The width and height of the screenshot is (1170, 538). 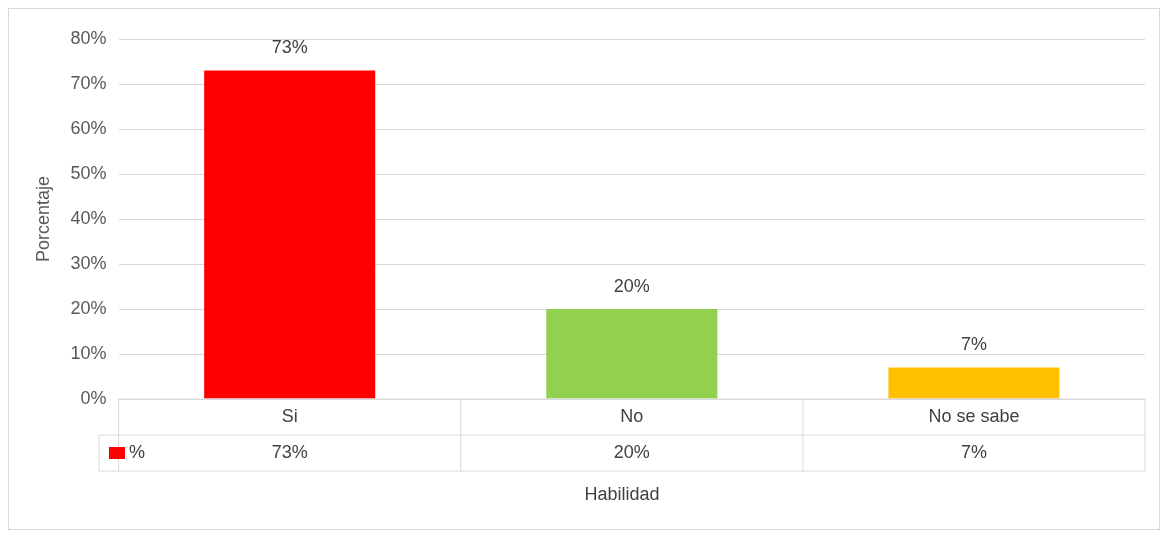 I want to click on data-label: 20%, so click(x=631, y=451).